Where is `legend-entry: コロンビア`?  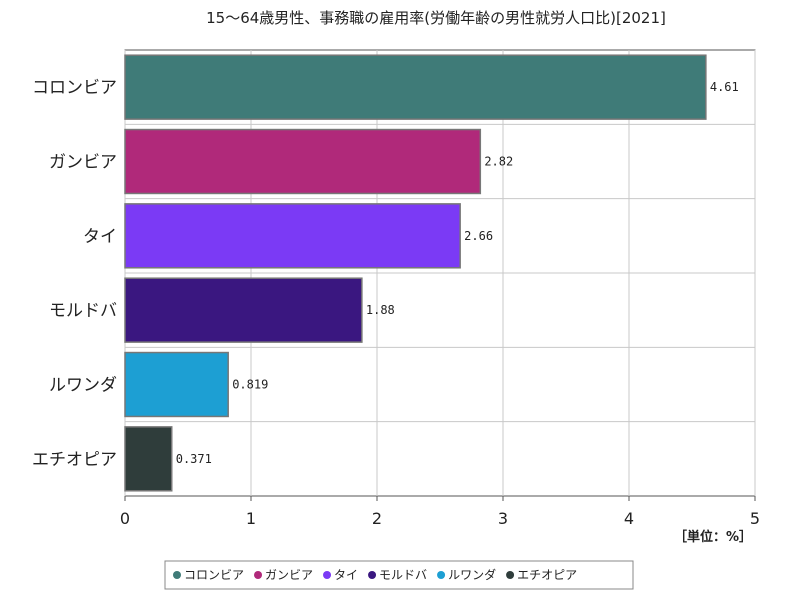
legend-entry: コロンビア is located at coordinates (214, 575).